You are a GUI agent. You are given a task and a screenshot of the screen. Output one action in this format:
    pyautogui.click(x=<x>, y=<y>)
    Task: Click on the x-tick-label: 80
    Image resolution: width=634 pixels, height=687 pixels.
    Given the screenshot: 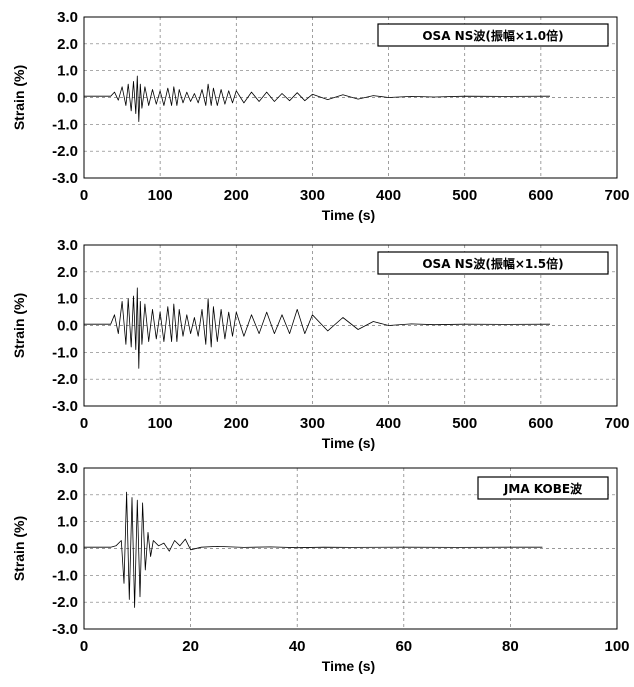 What is the action you would take?
    pyautogui.click(x=510, y=646)
    